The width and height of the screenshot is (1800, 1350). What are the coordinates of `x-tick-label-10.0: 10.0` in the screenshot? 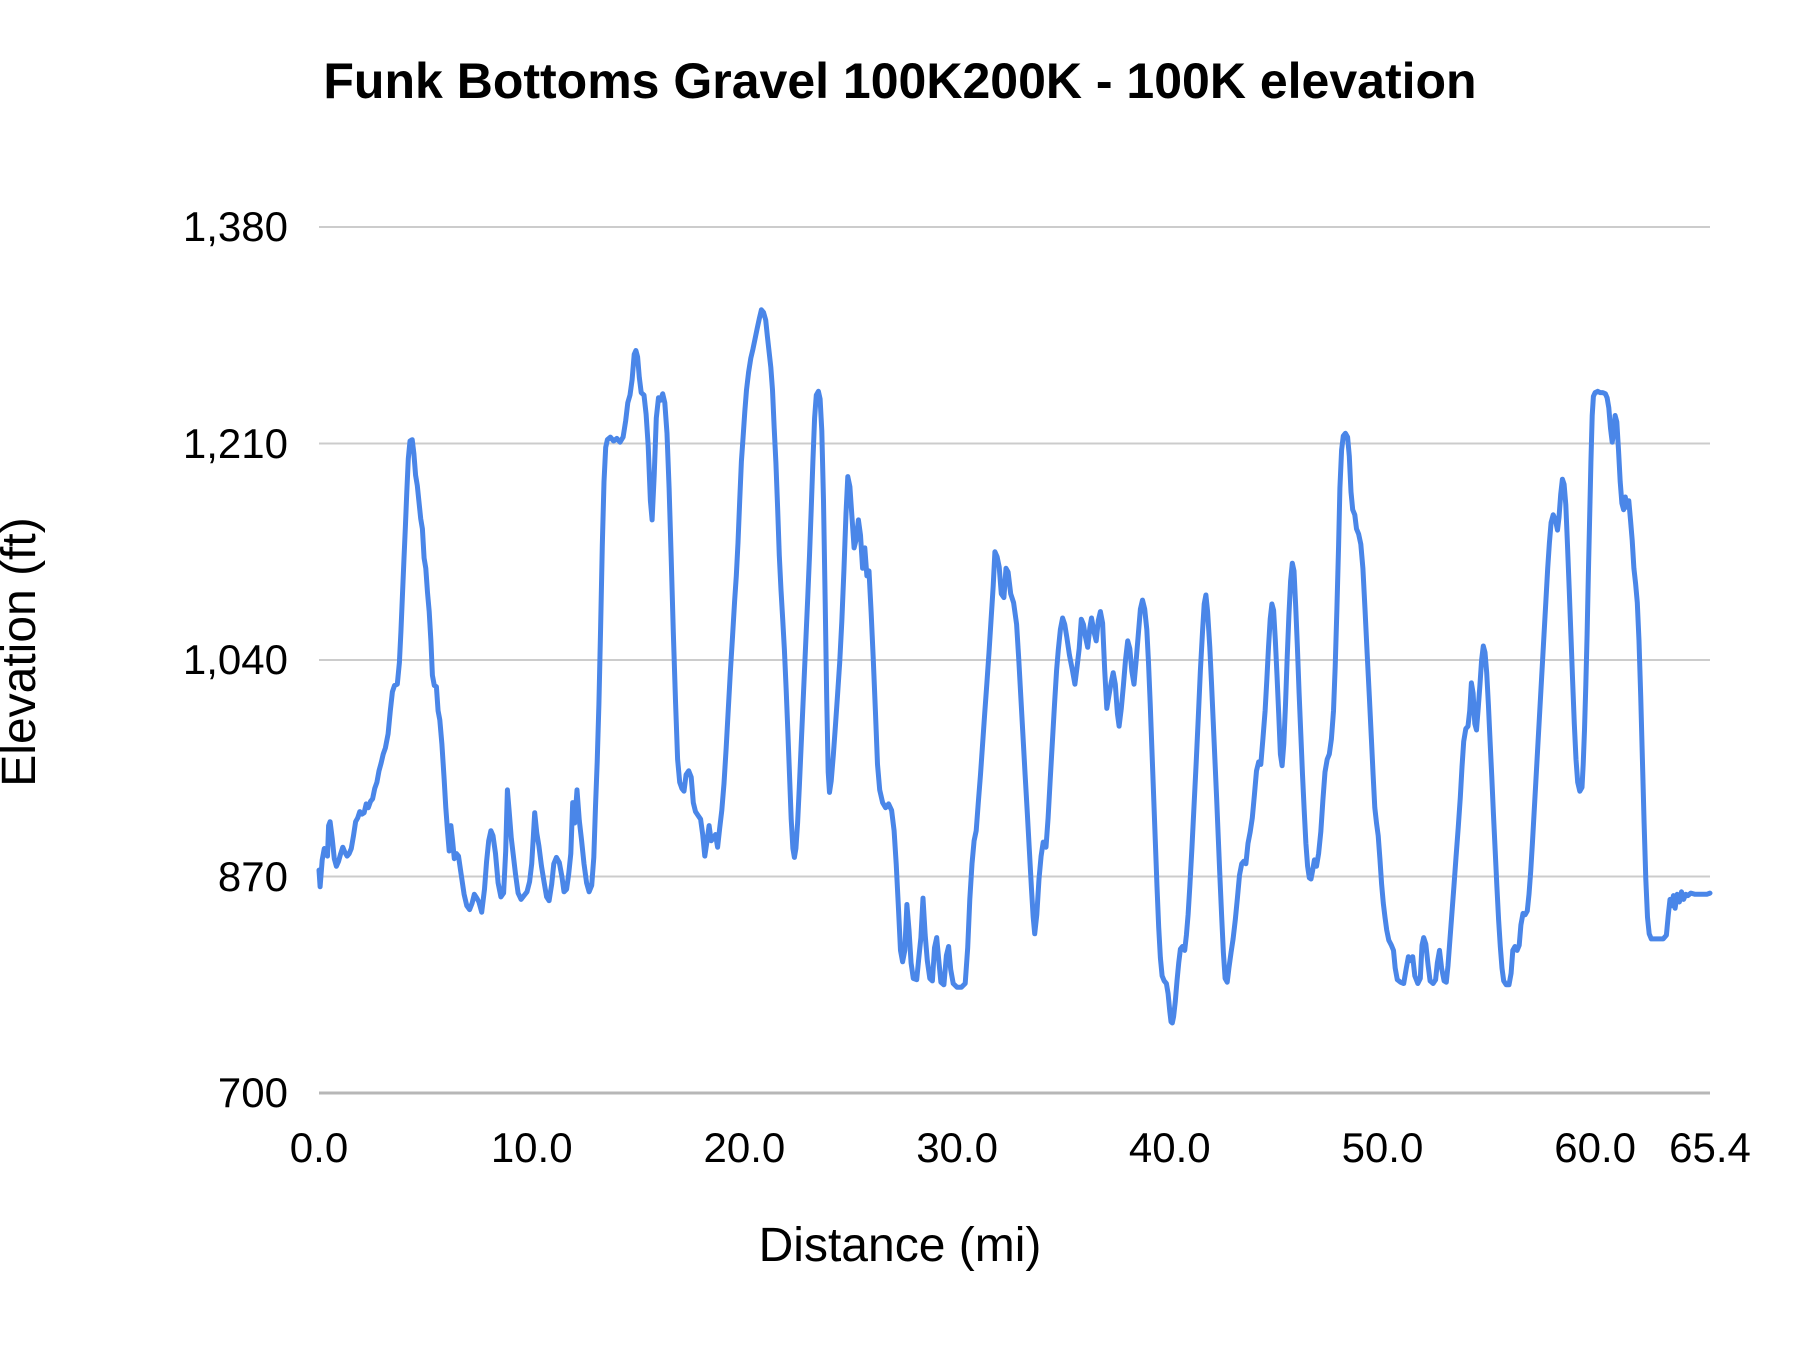 It's located at (531, 1147).